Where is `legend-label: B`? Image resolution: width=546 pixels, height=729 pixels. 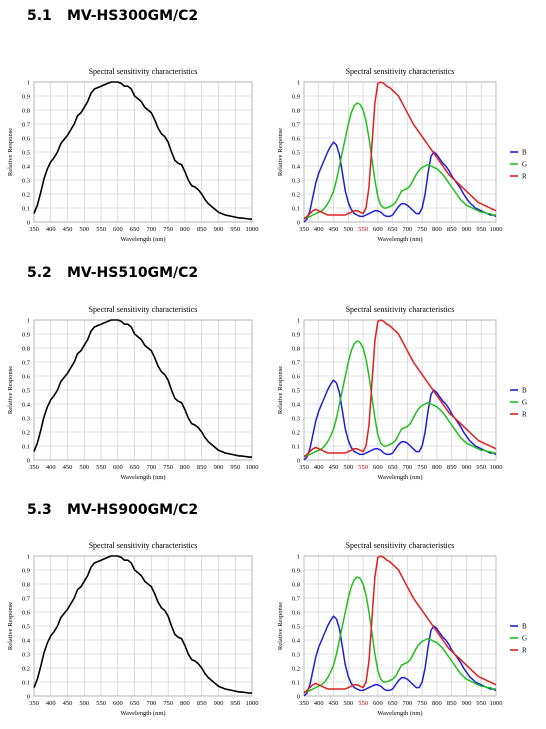
legend-label: B is located at coordinates (524, 391).